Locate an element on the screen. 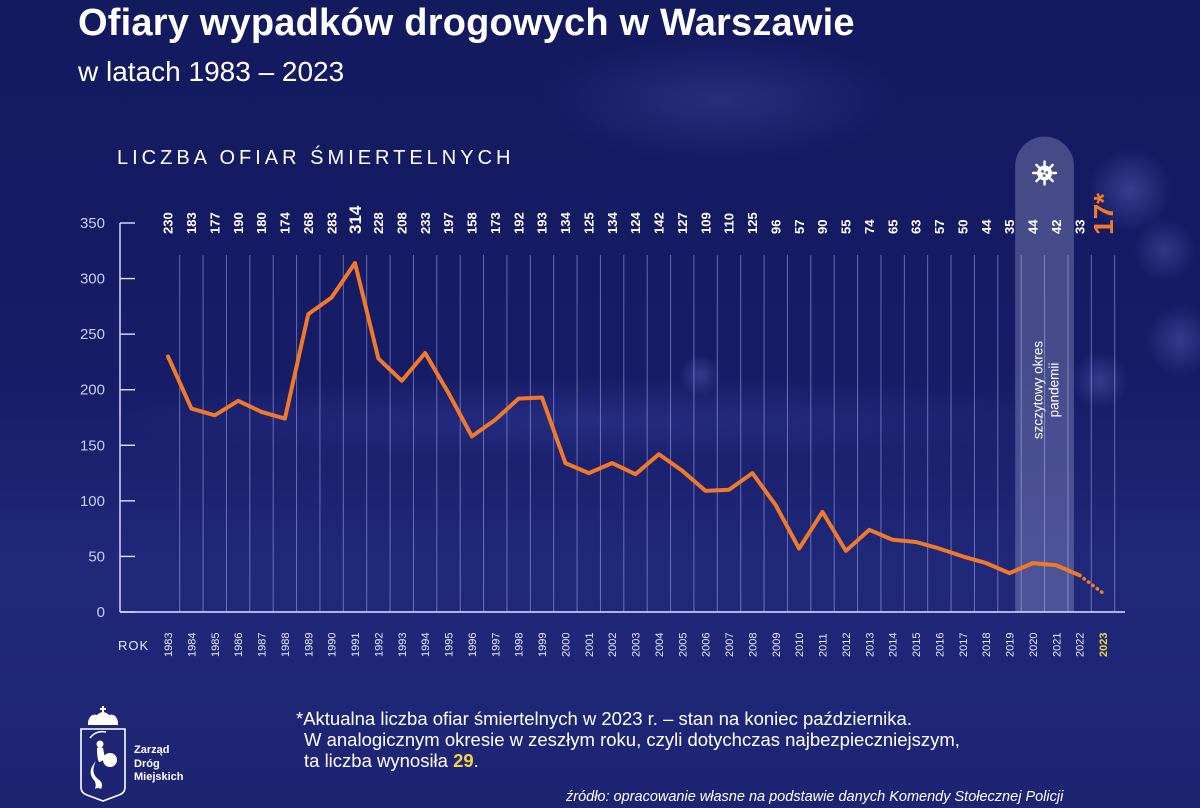 This screenshot has width=1200, height=808. value-label-2011: 90 is located at coordinates (822, 227).